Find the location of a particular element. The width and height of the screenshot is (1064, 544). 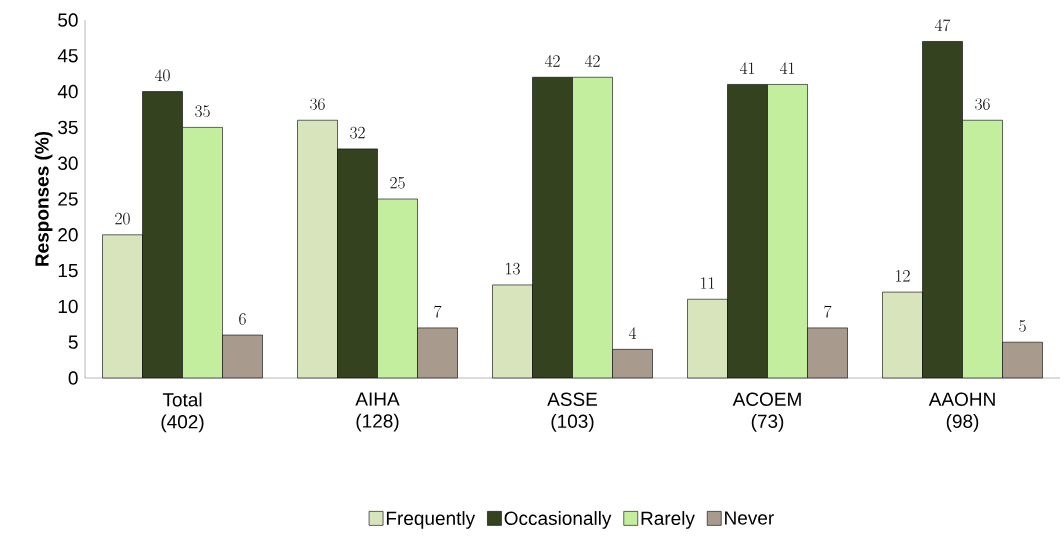

y-tick-label: 35 is located at coordinates (68, 127).